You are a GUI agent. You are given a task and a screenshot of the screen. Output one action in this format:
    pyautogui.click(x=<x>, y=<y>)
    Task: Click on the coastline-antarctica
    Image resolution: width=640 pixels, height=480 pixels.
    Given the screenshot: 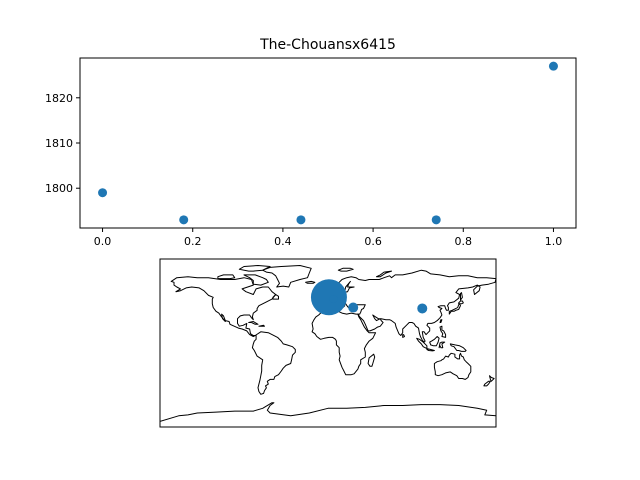 What is the action you would take?
    pyautogui.click(x=328, y=414)
    